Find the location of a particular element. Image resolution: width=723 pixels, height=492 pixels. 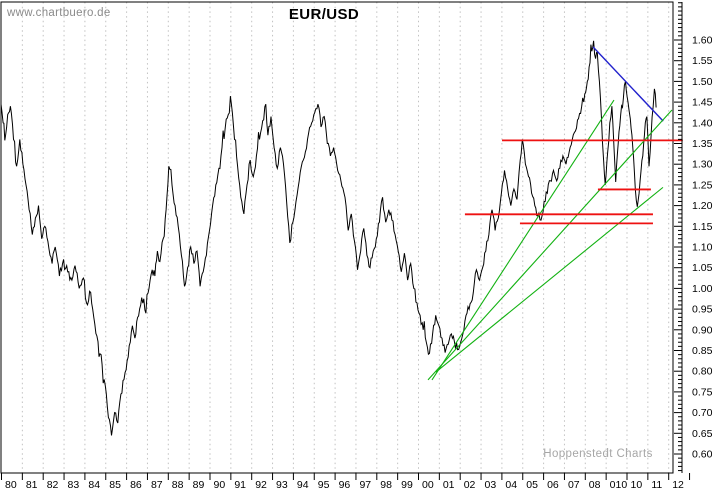

level-lines is located at coordinates (573, 182).